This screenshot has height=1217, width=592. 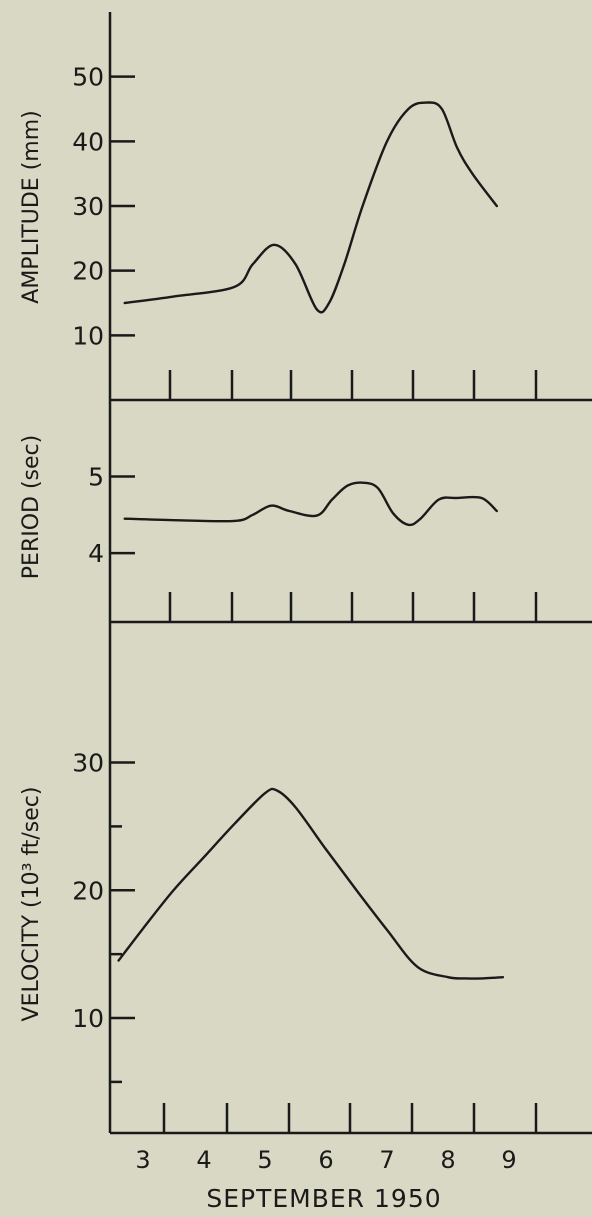 I want to click on x-tick-label: 4, so click(x=203, y=1160).